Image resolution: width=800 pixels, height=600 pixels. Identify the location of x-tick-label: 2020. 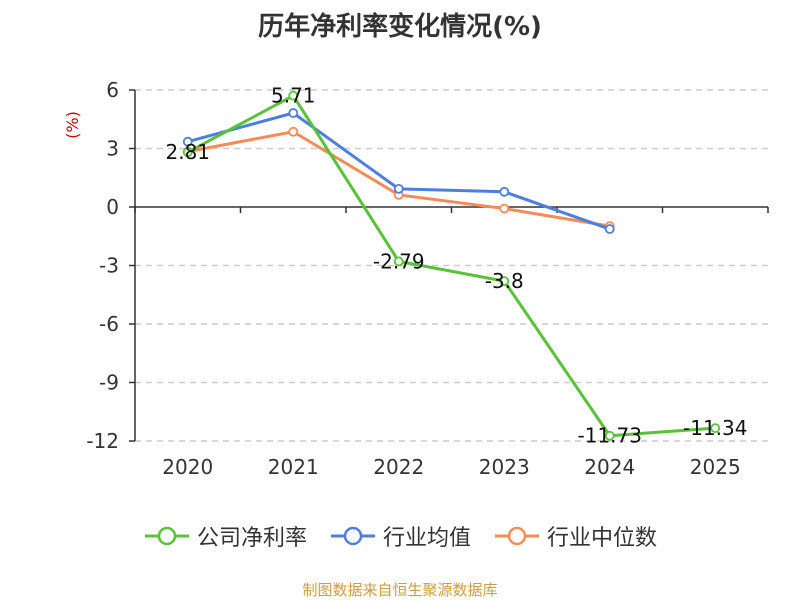
(187, 467).